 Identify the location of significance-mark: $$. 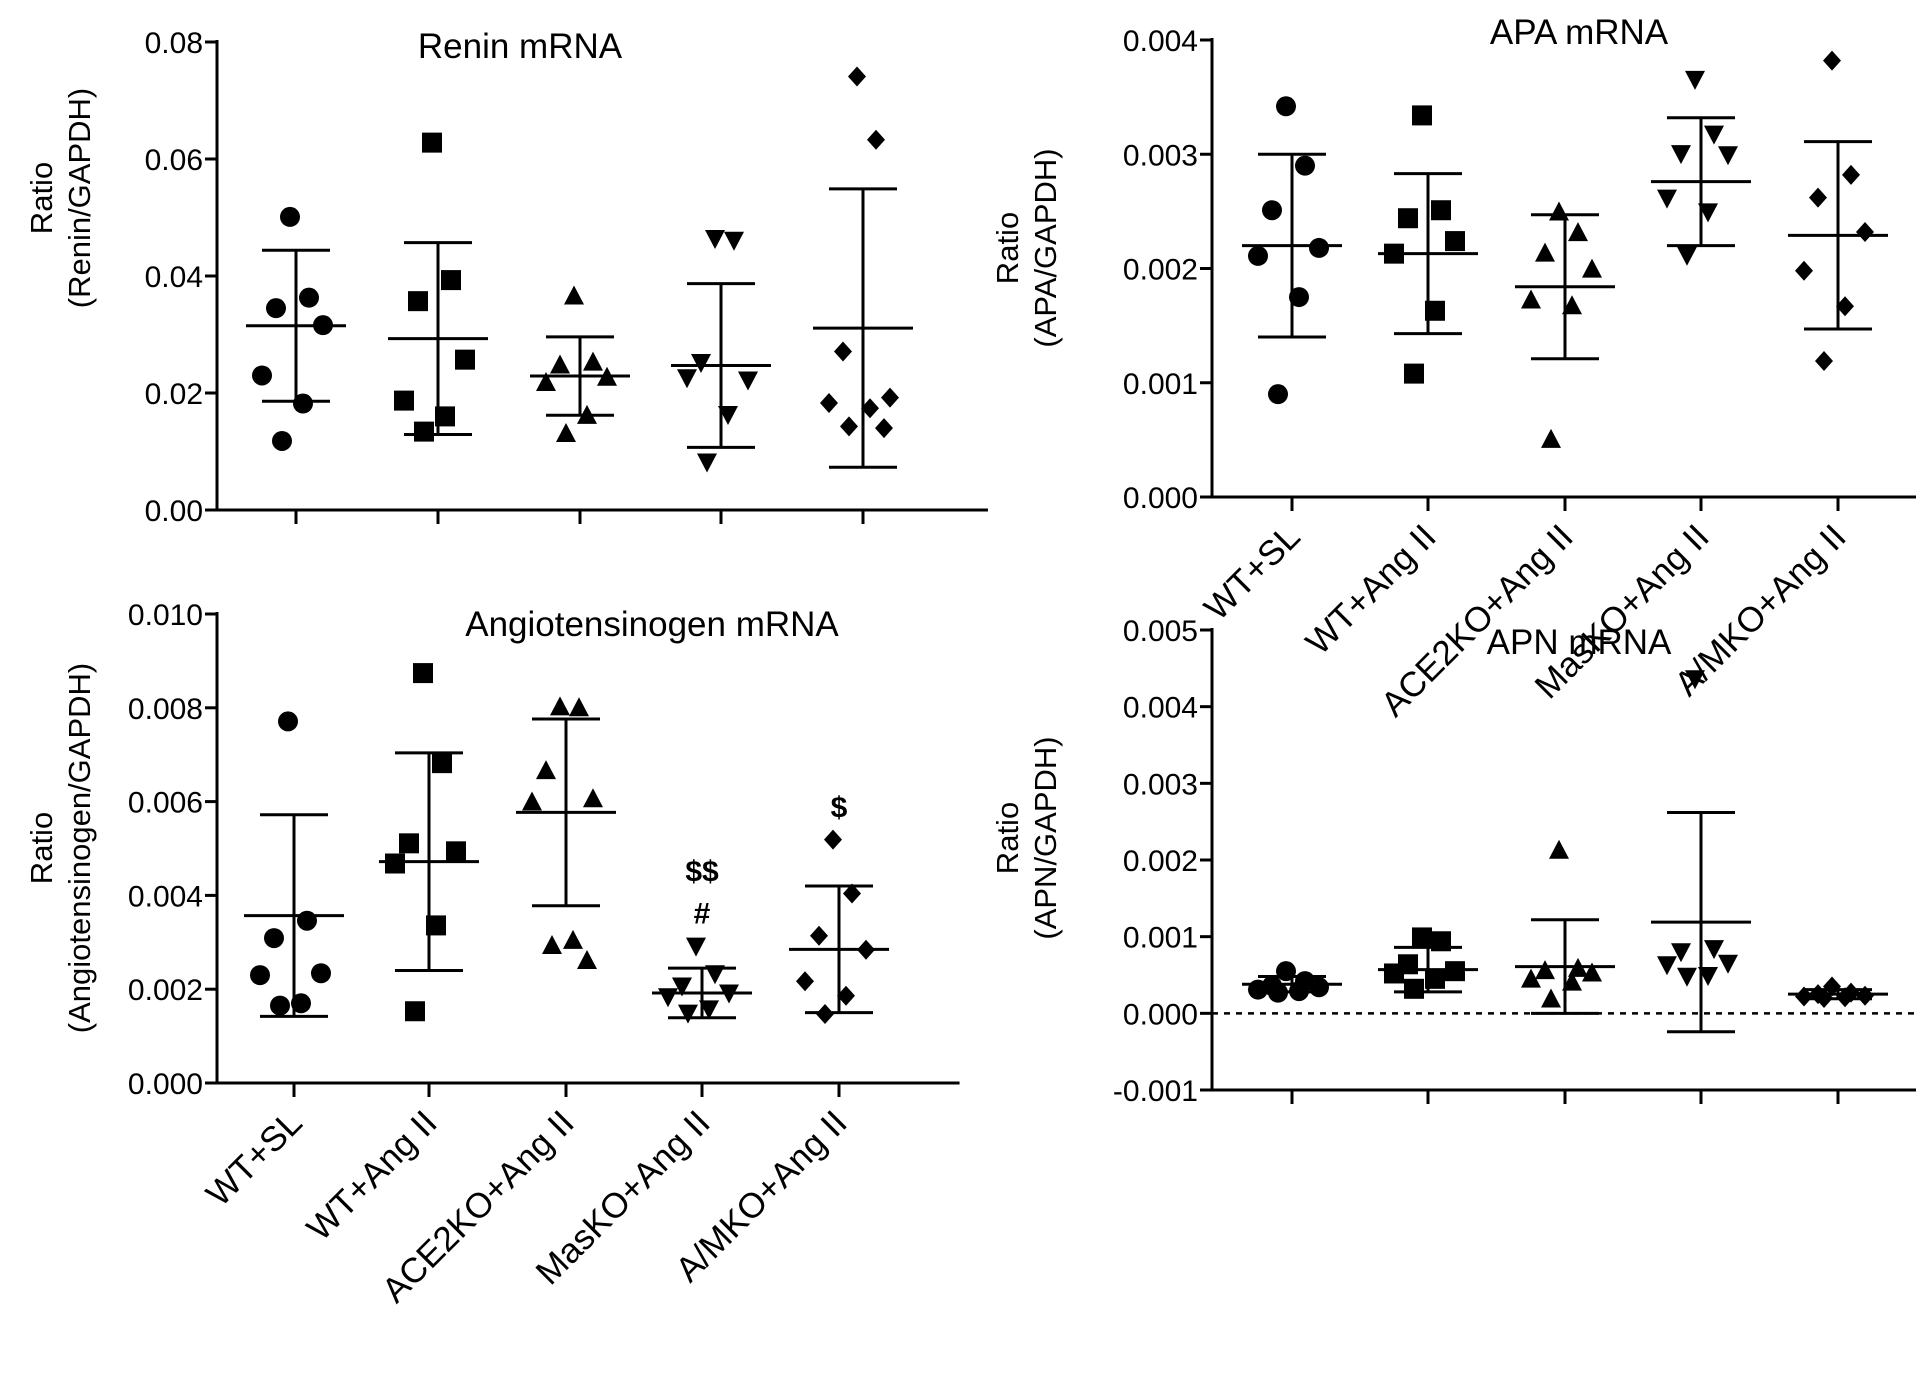
(702, 872).